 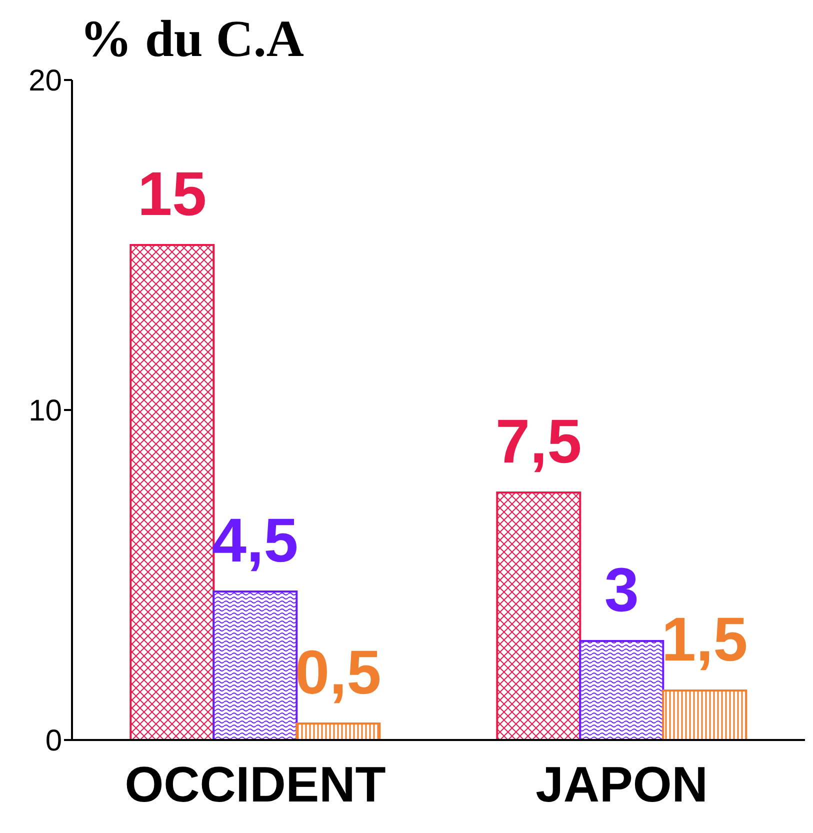 I want to click on chart-title: % du C.A, so click(x=192, y=39).